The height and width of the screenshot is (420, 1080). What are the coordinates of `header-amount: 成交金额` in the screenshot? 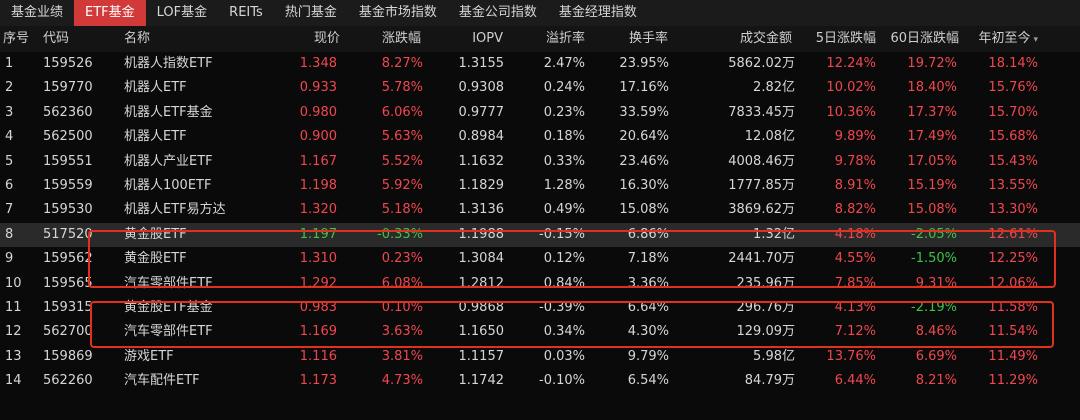 It's located at (766, 39).